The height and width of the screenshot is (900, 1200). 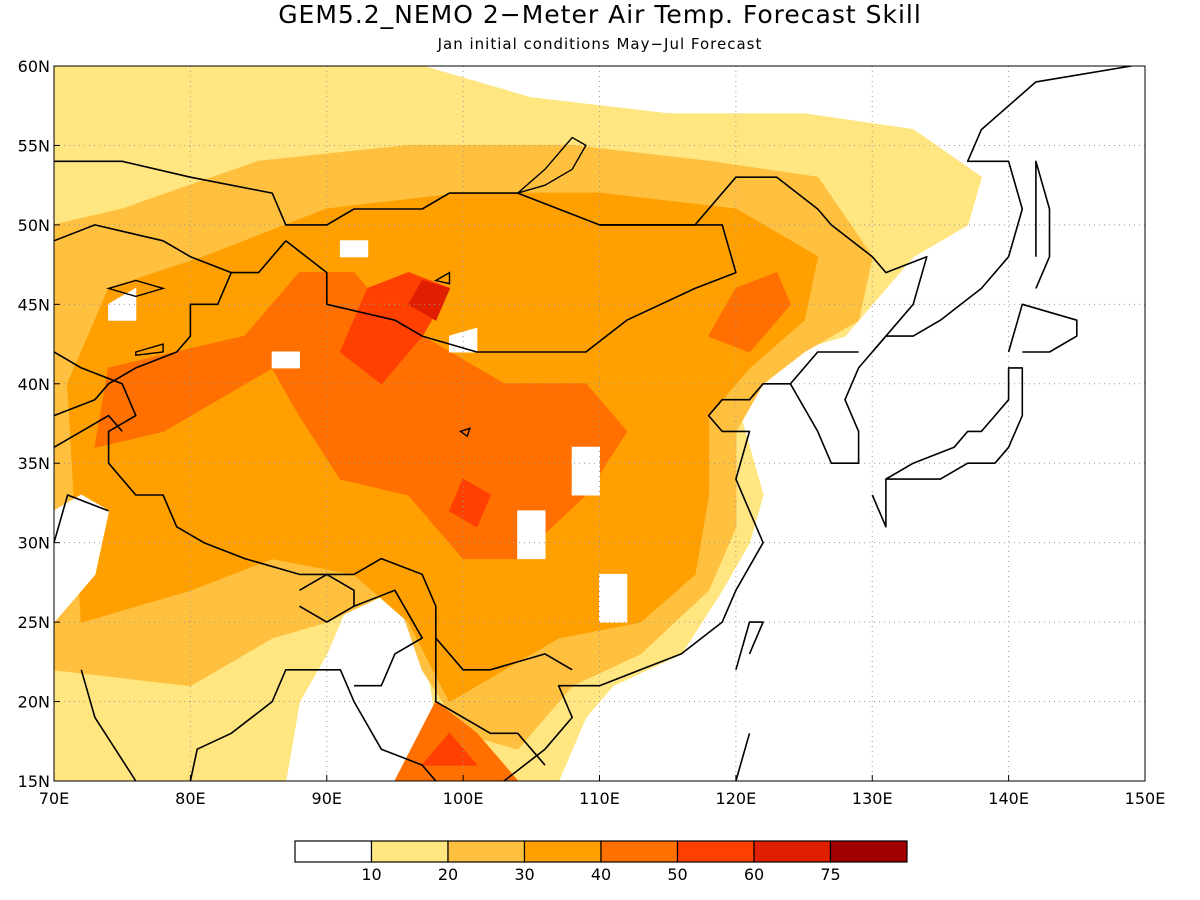 I want to click on lon-tick-label: 100E, so click(x=463, y=798).